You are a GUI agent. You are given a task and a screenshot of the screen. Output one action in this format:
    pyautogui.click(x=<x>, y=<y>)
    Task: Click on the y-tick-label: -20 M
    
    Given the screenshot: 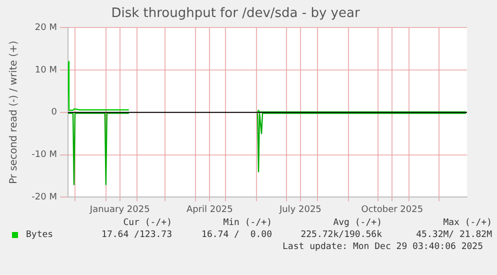 What is the action you would take?
    pyautogui.click(x=44, y=197)
    